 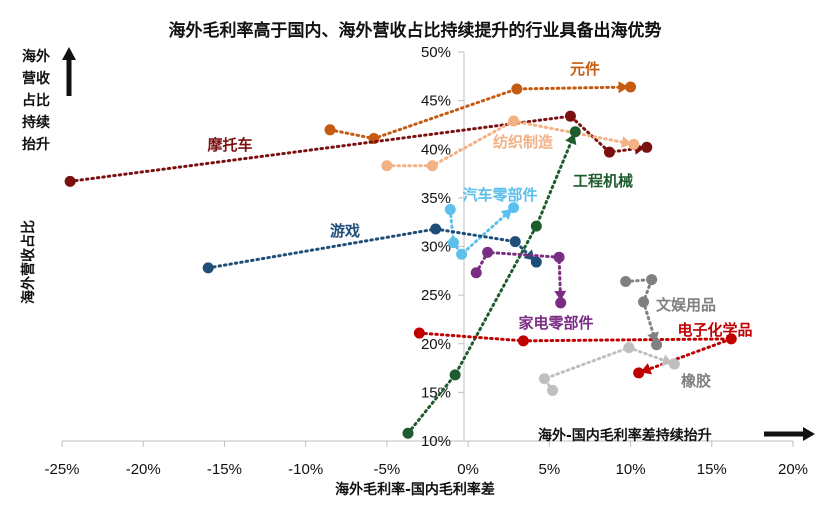 I want to click on y-tick-label: 45%, so click(x=436, y=101).